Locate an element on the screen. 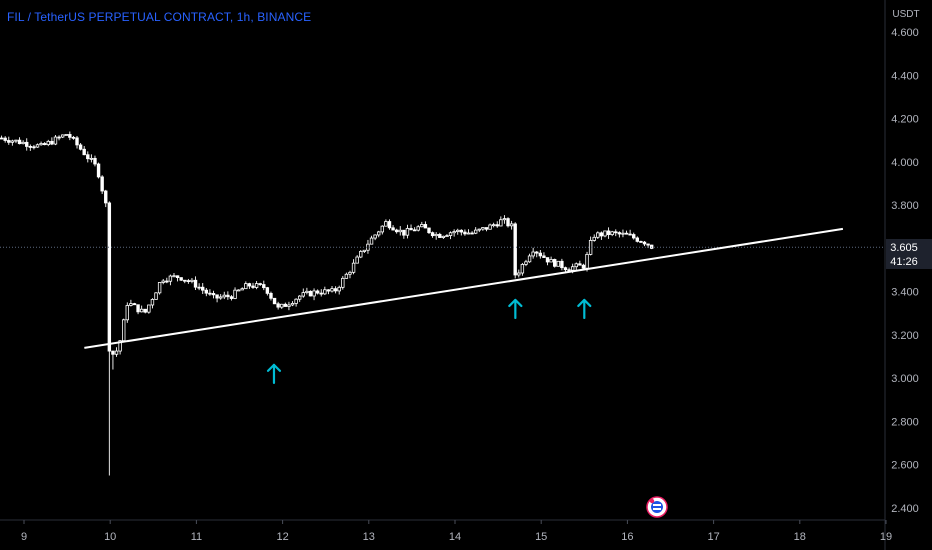  y-tick-label: 2.600 is located at coordinates (905, 466).